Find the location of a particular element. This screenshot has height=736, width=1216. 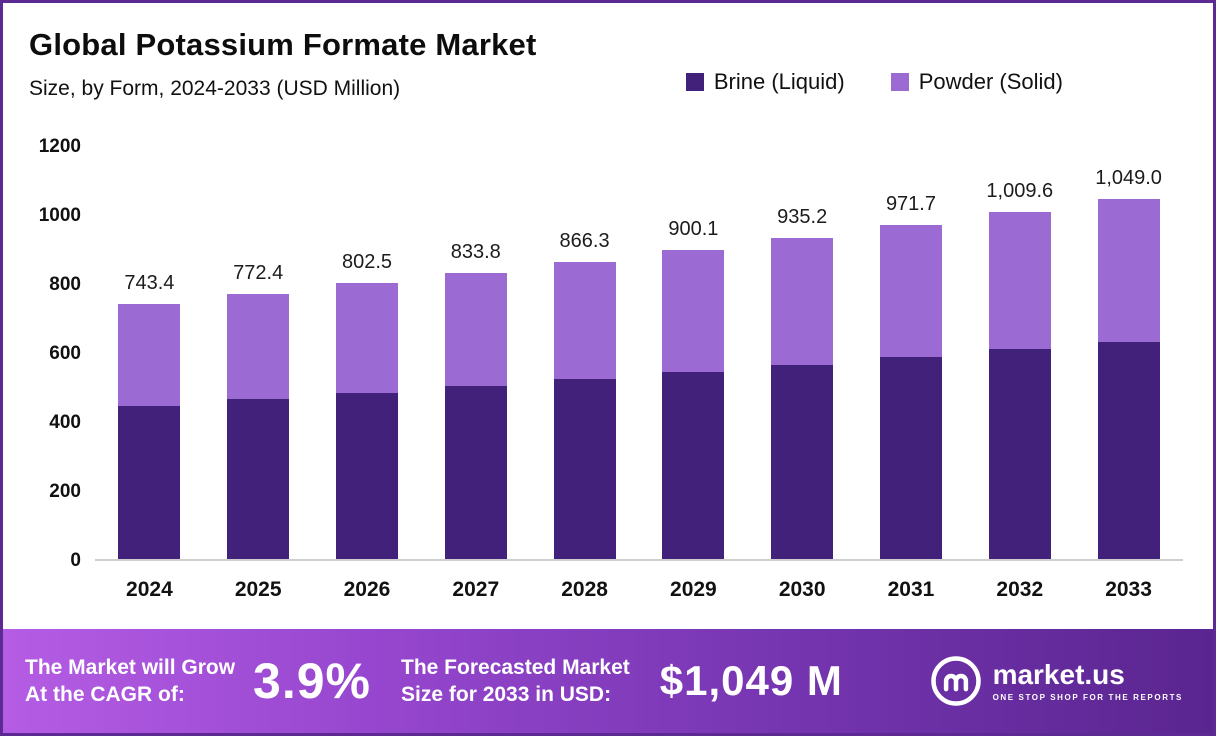

brand-name: market.us is located at coordinates (1058, 675).